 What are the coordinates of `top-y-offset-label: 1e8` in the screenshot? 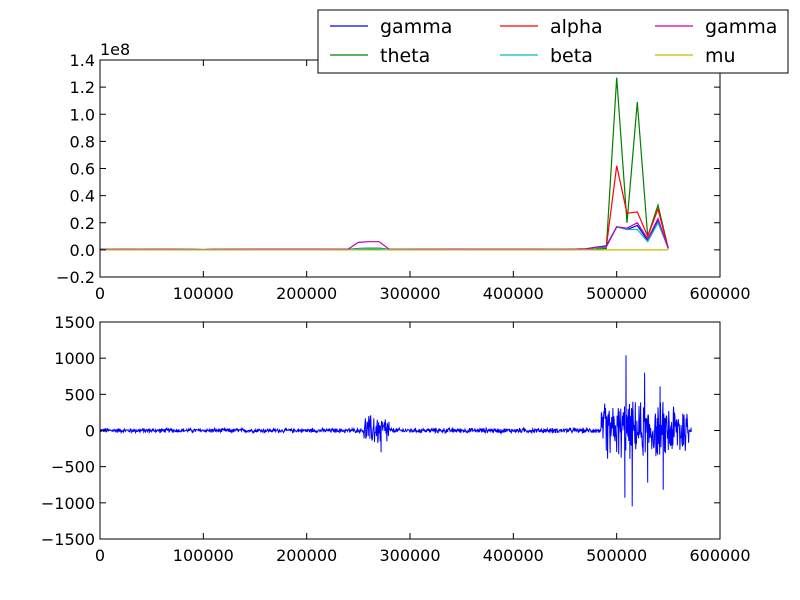 It's located at (115, 49).